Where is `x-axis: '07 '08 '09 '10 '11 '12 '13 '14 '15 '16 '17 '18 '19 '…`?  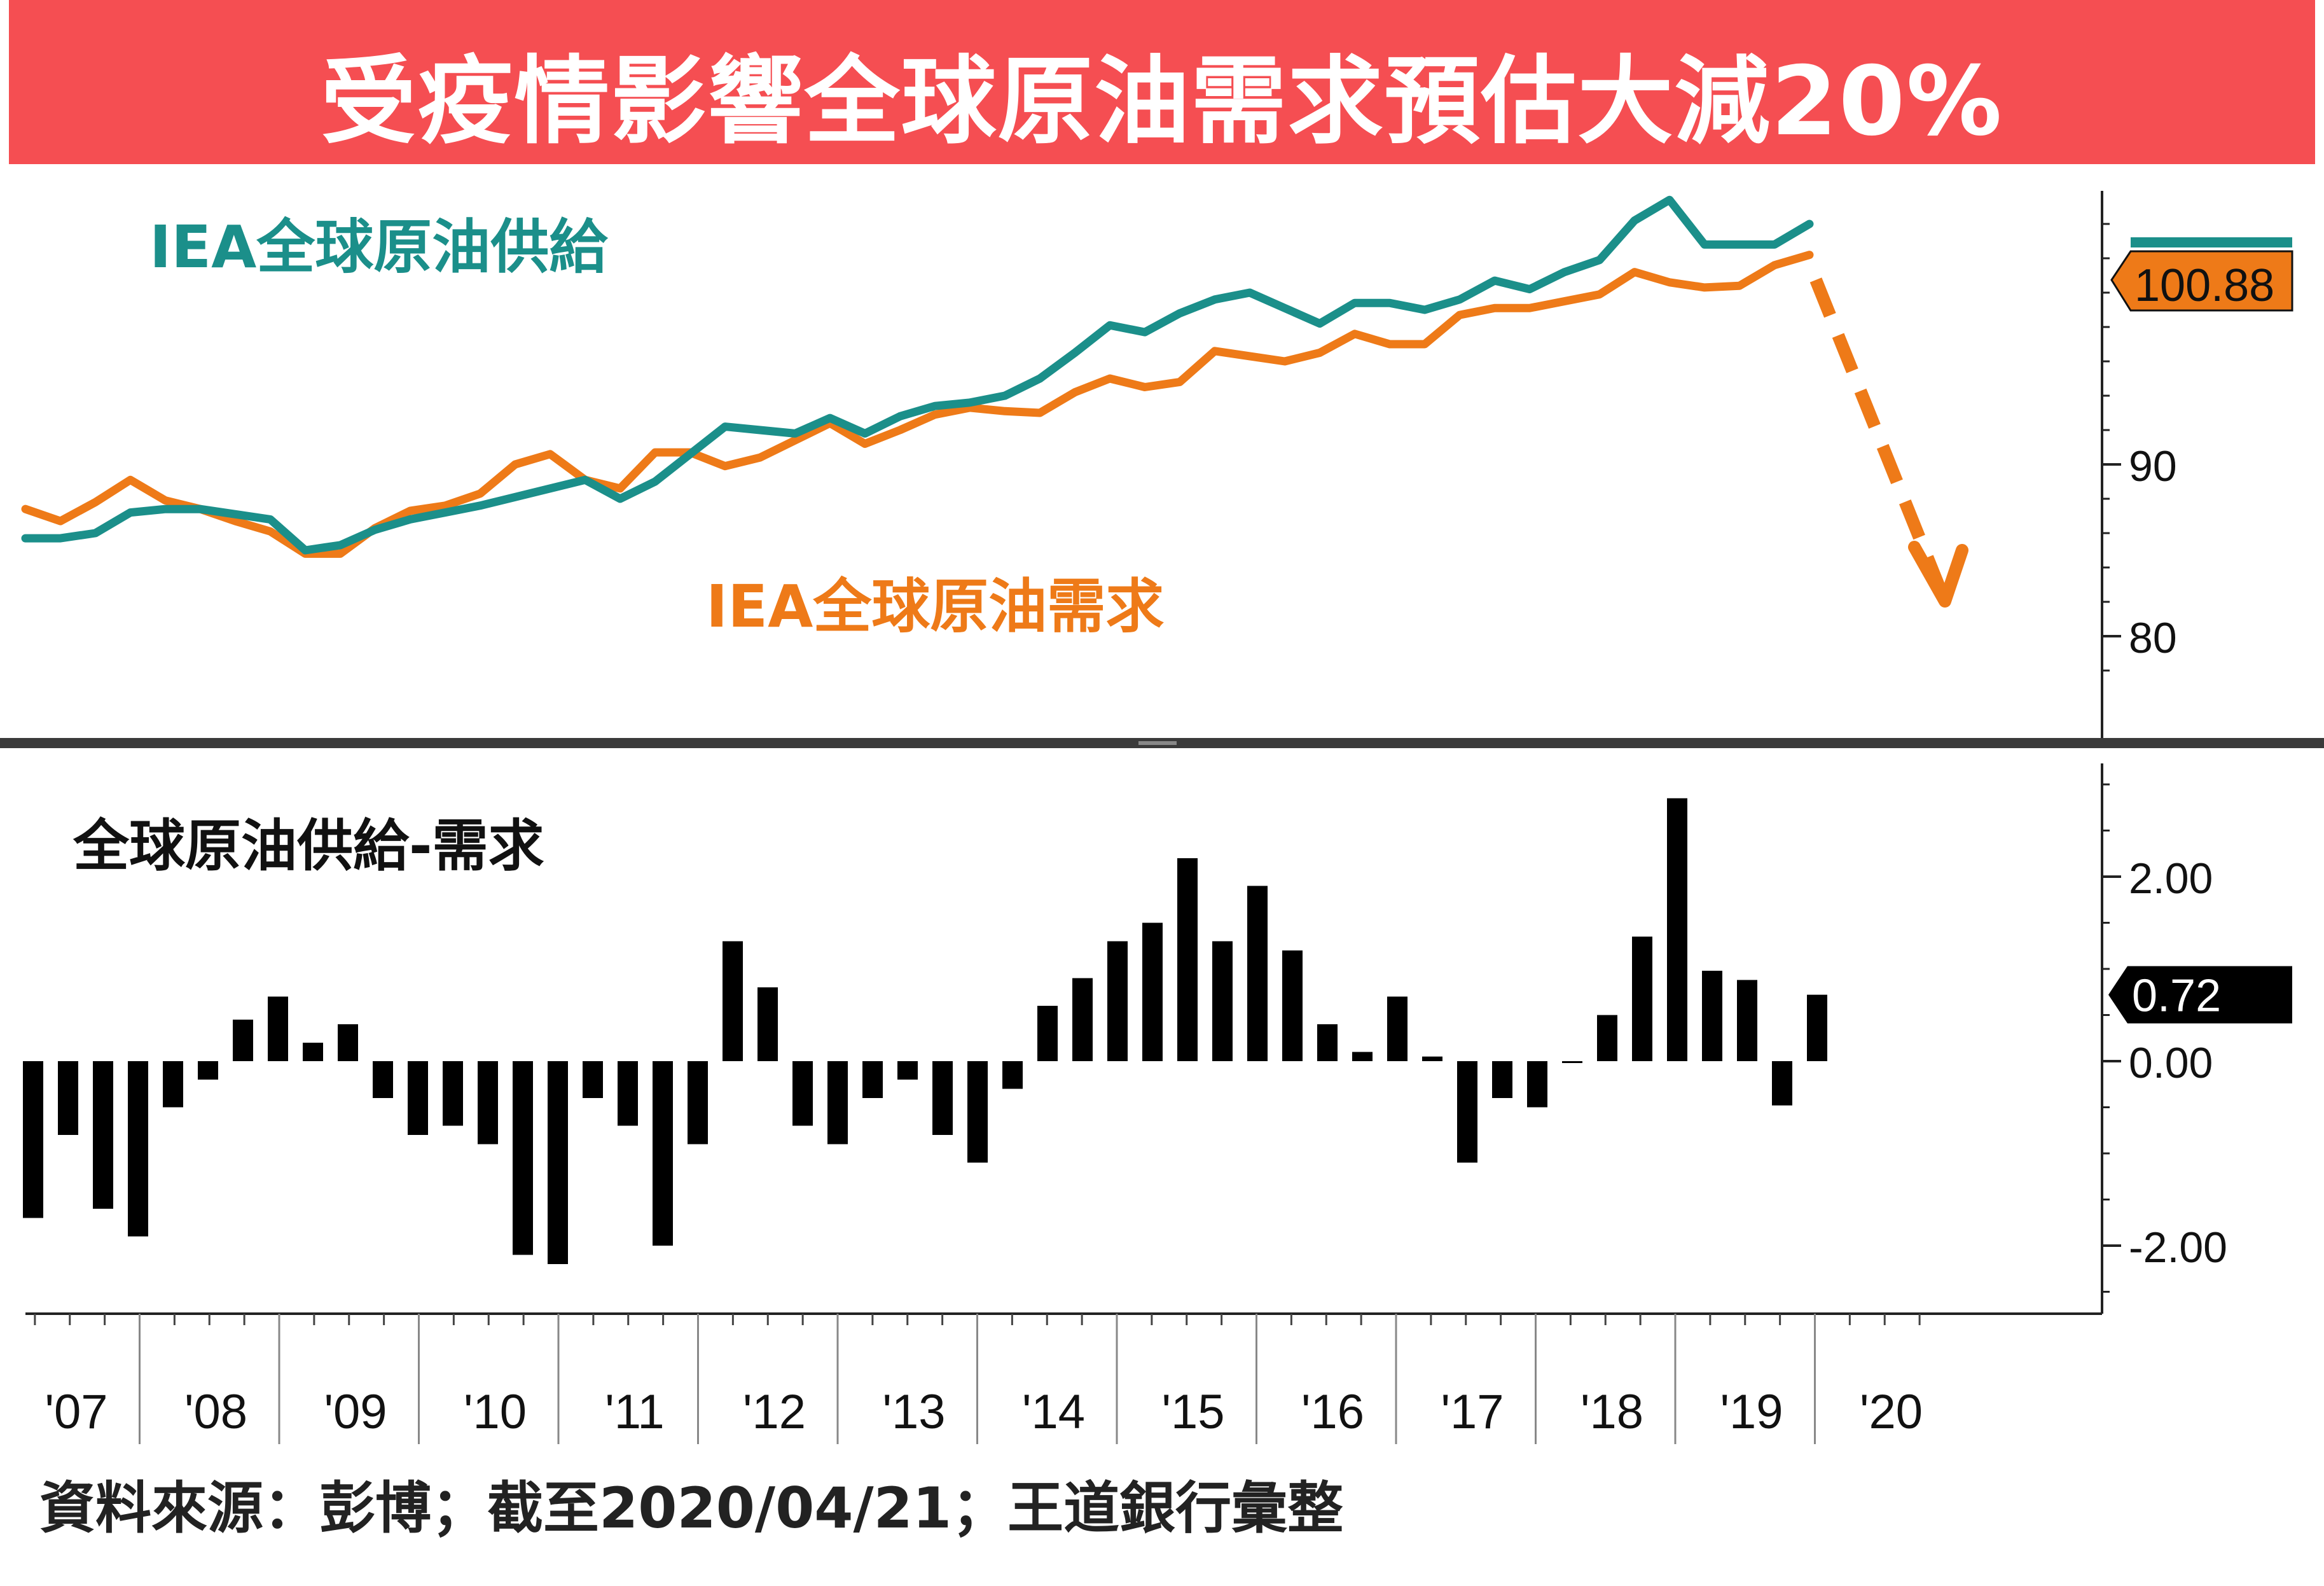 x-axis: '07 '08 '09 '10 '11 '12 '13 '14 '15 '16 '17 '18 '19 '… is located at coordinates (1063, 1378).